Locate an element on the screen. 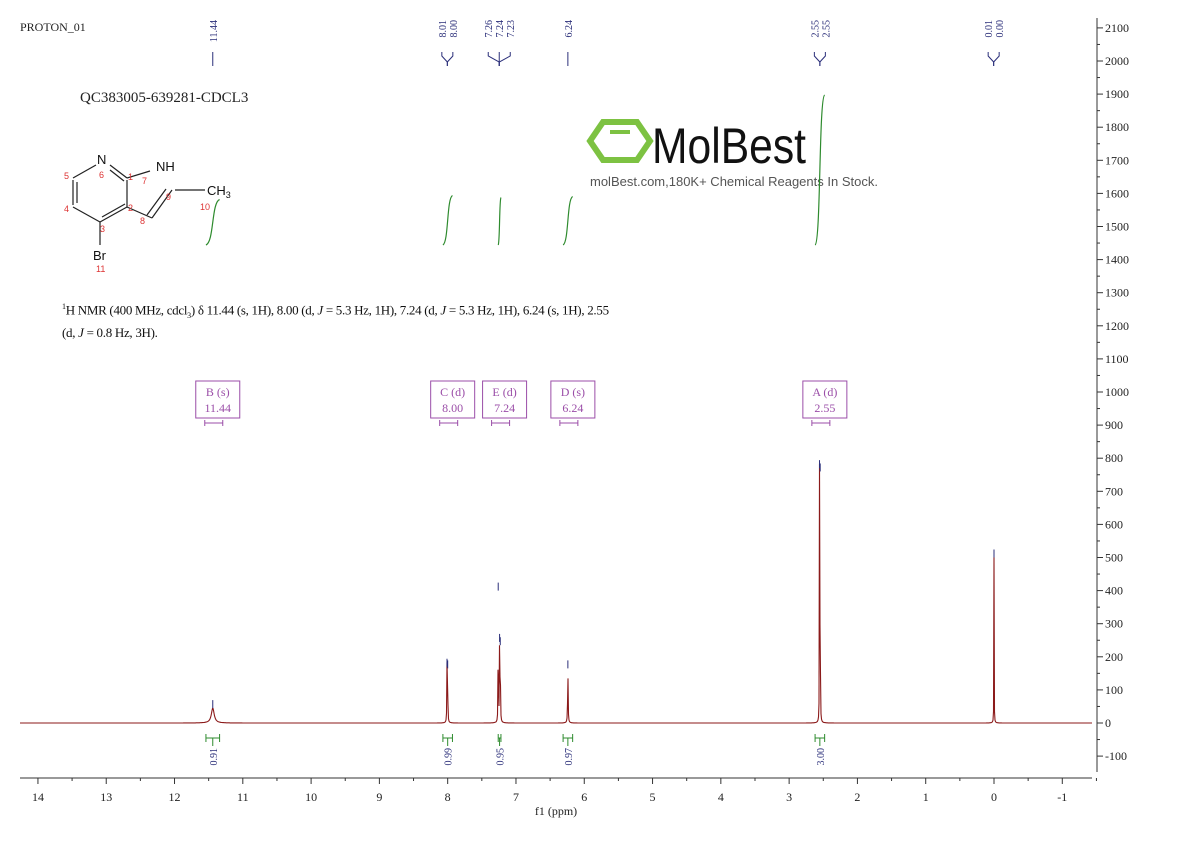  multiplet-shift: 8.00 is located at coordinates (452, 408).